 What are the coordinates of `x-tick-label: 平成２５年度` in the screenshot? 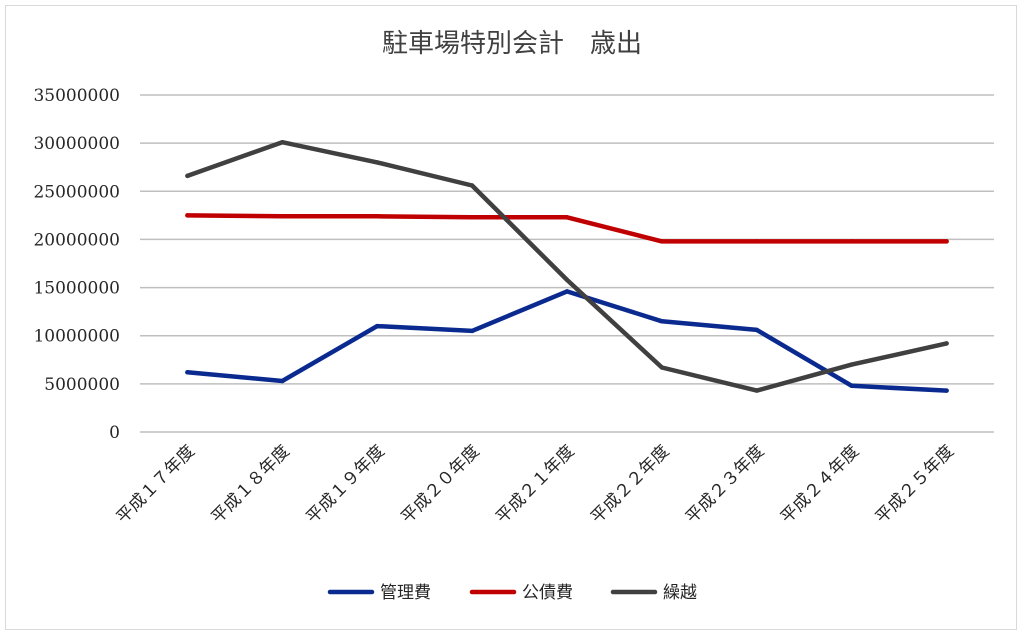 It's located at (915, 484).